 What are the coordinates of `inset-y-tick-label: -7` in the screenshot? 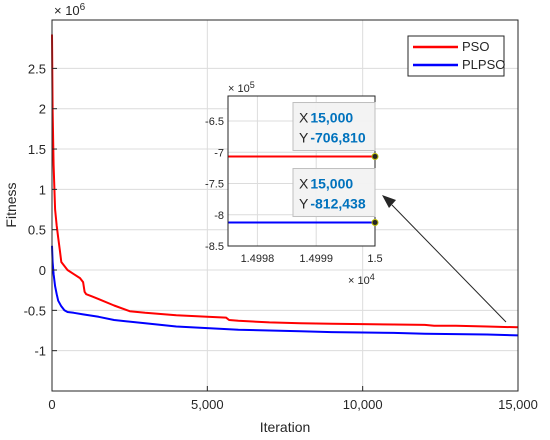 It's located at (219, 153).